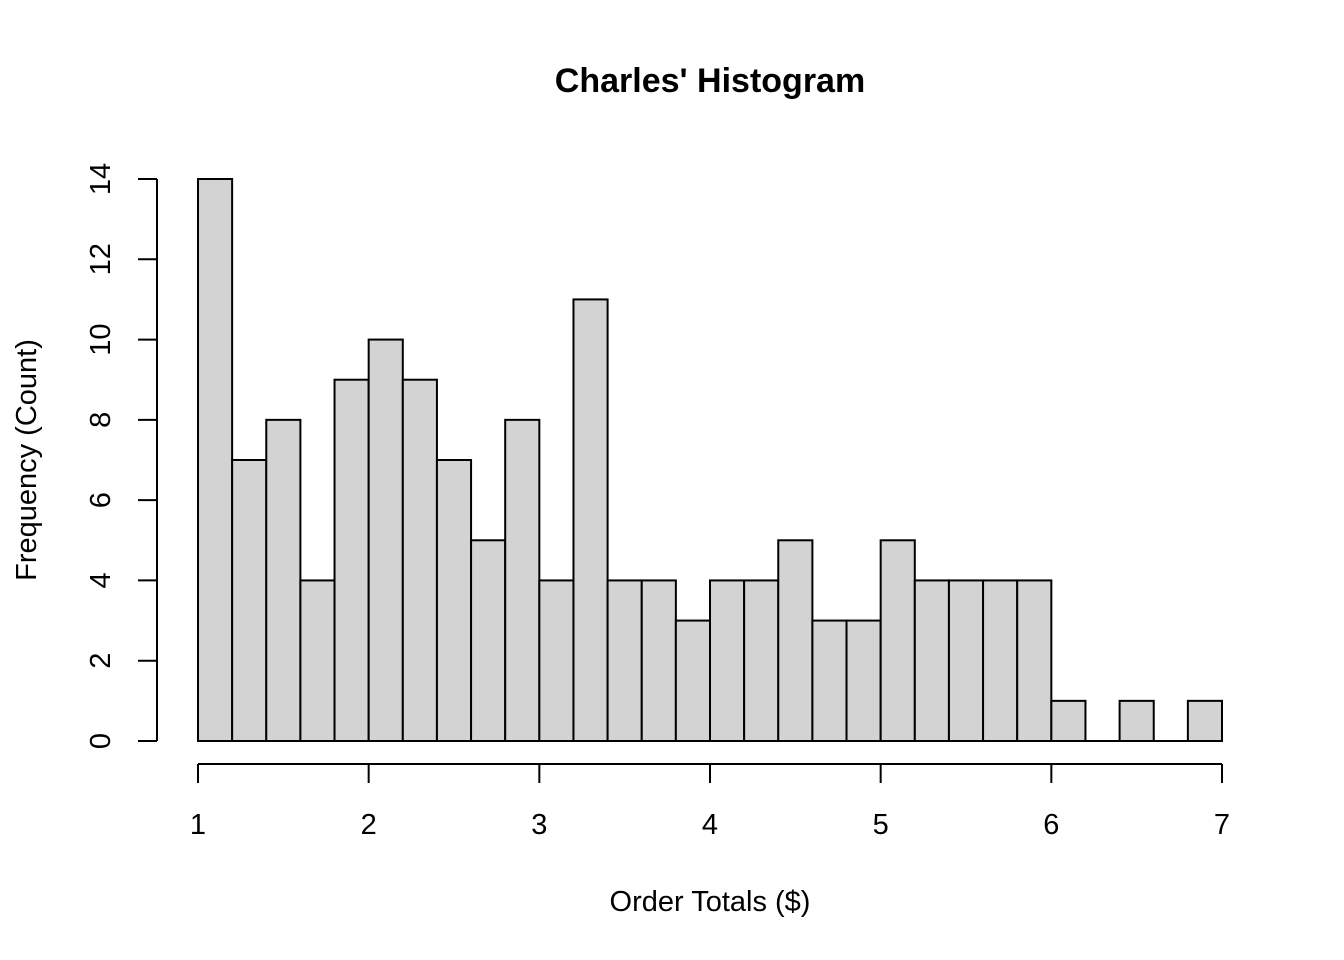  I want to click on x-tick-label: 7, so click(1222, 825).